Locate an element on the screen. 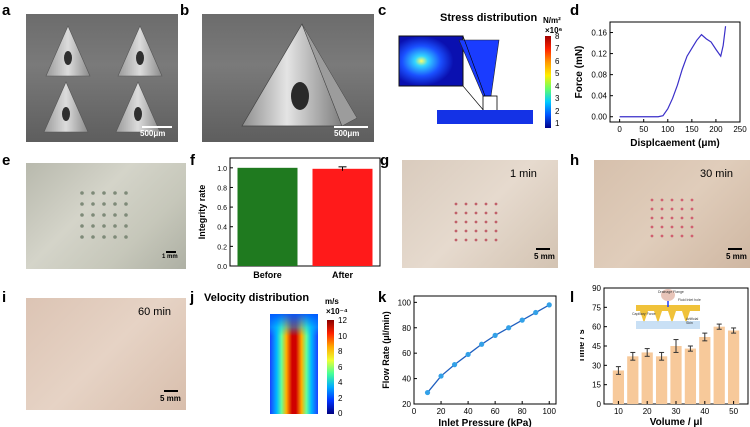  x-tick-label: 60 is located at coordinates (495, 411).